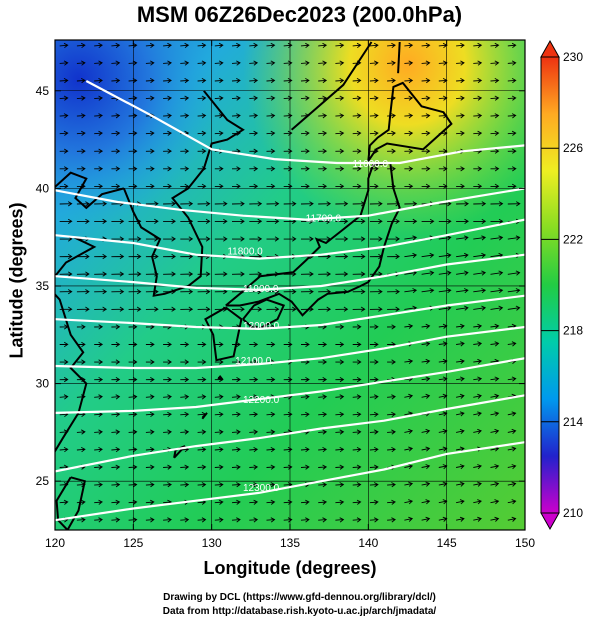 This screenshot has height=625, width=599. What do you see at coordinates (573, 239) in the screenshot?
I see `colorbar-tick-label: 222` at bounding box center [573, 239].